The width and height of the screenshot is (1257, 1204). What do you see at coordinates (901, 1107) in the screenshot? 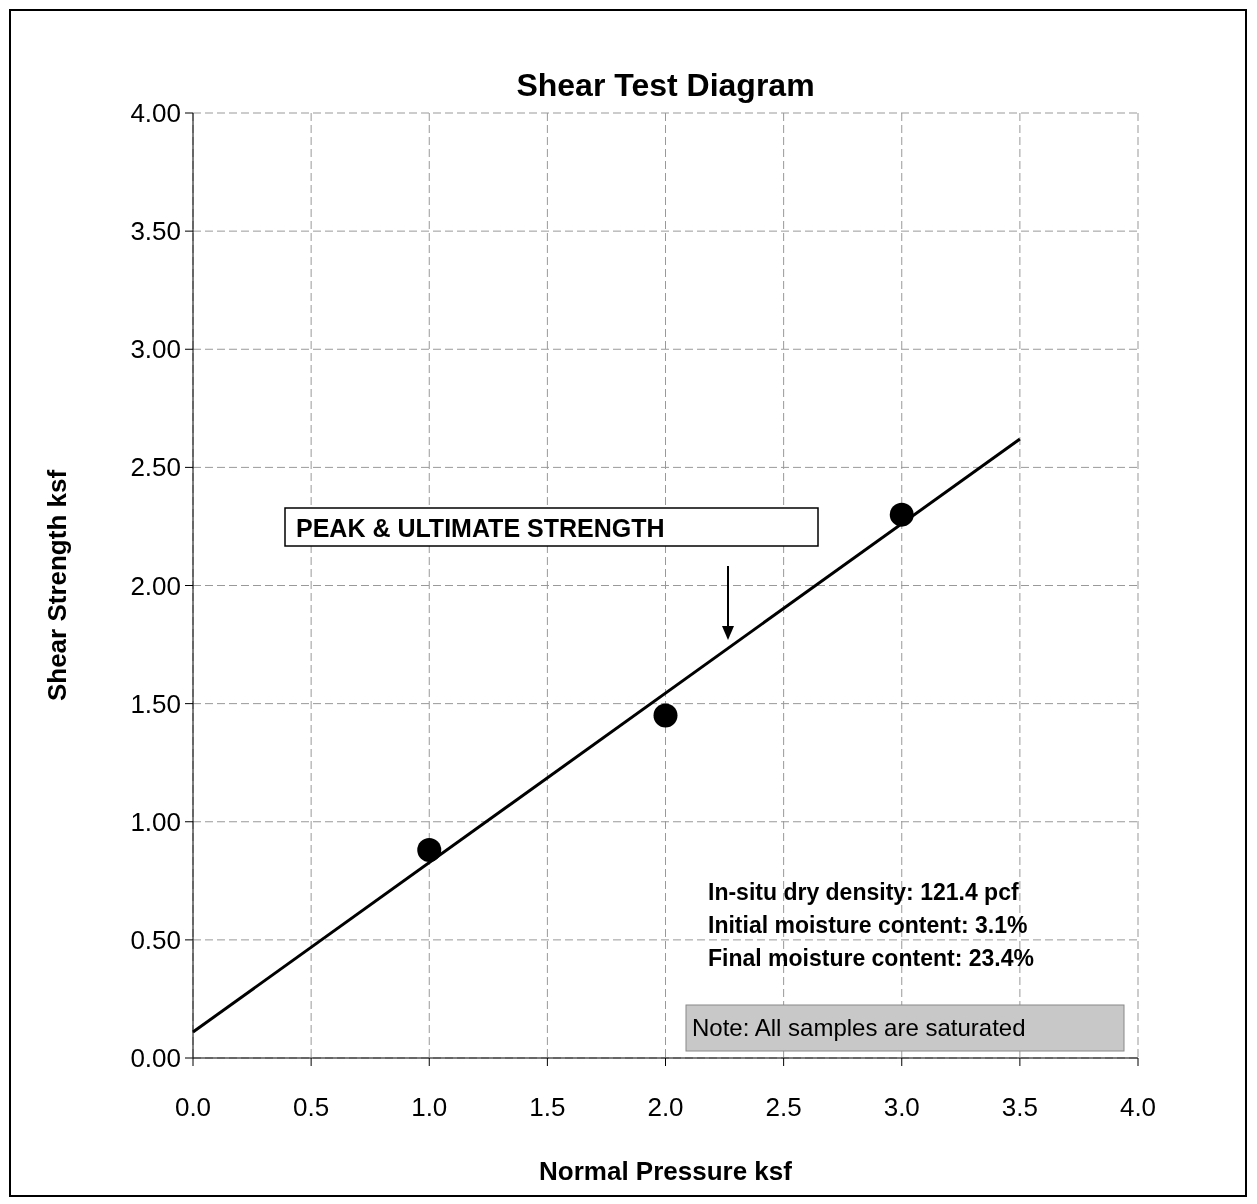
I see `x-tick-label: 3.0` at bounding box center [901, 1107].